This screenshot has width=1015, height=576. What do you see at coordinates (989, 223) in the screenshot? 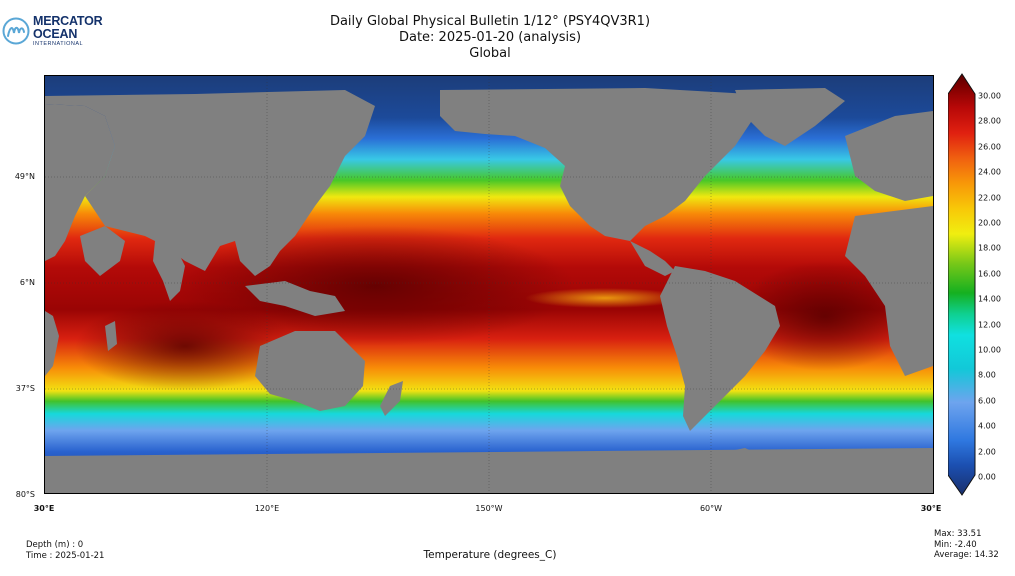
I see `colorbar-tick-label: 20.00` at bounding box center [989, 223].